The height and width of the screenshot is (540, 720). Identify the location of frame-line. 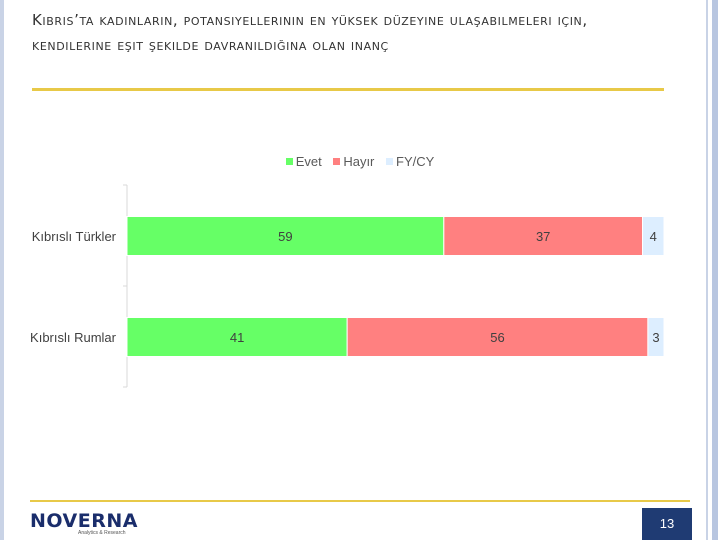
(707, 270).